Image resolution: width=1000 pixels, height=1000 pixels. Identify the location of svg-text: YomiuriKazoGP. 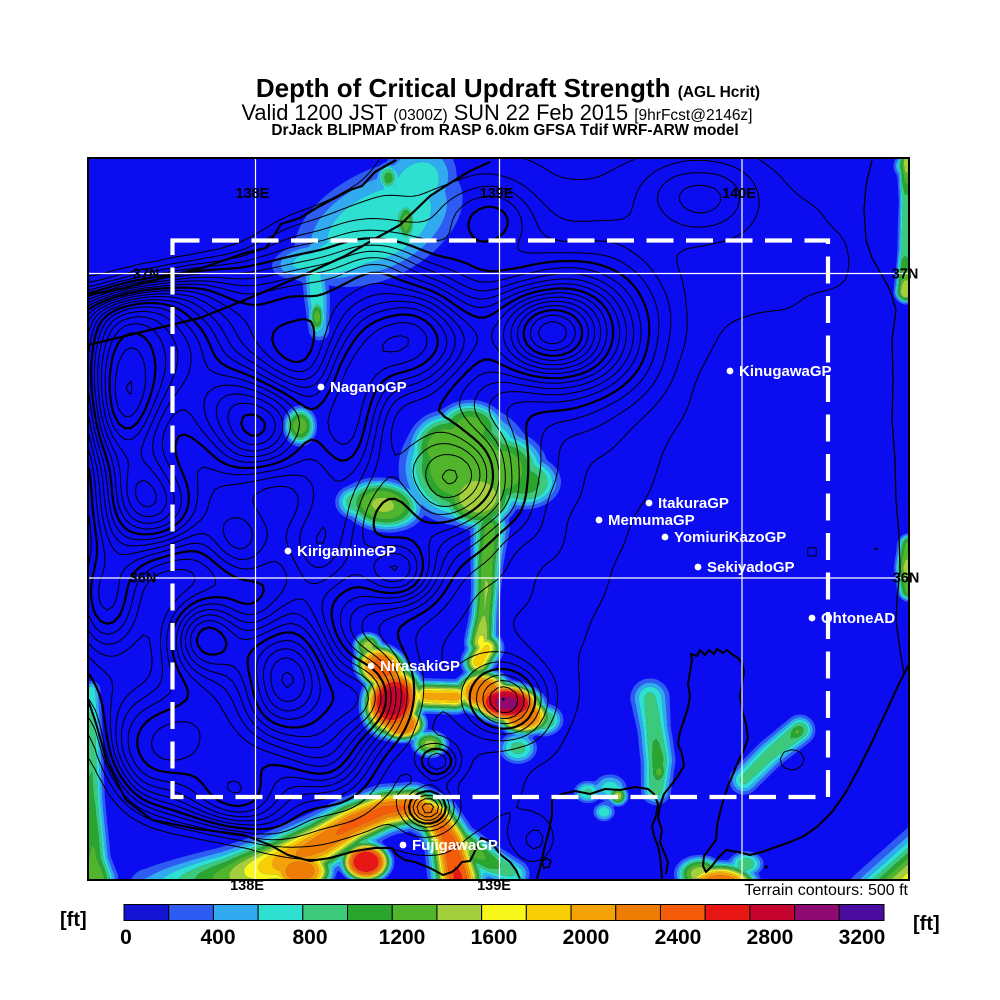
(730, 537).